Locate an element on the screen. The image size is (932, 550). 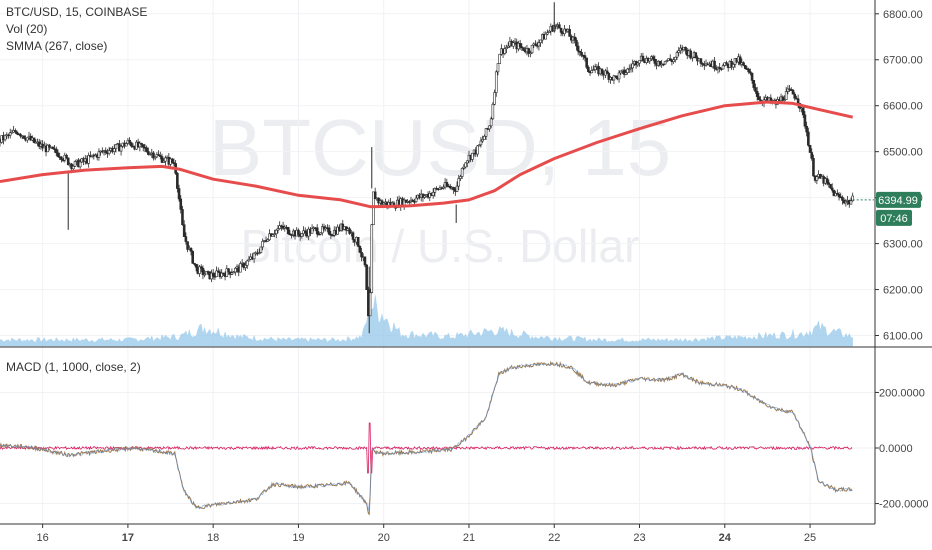
indicator-smma: SMMA (267, close) is located at coordinates (57, 46).